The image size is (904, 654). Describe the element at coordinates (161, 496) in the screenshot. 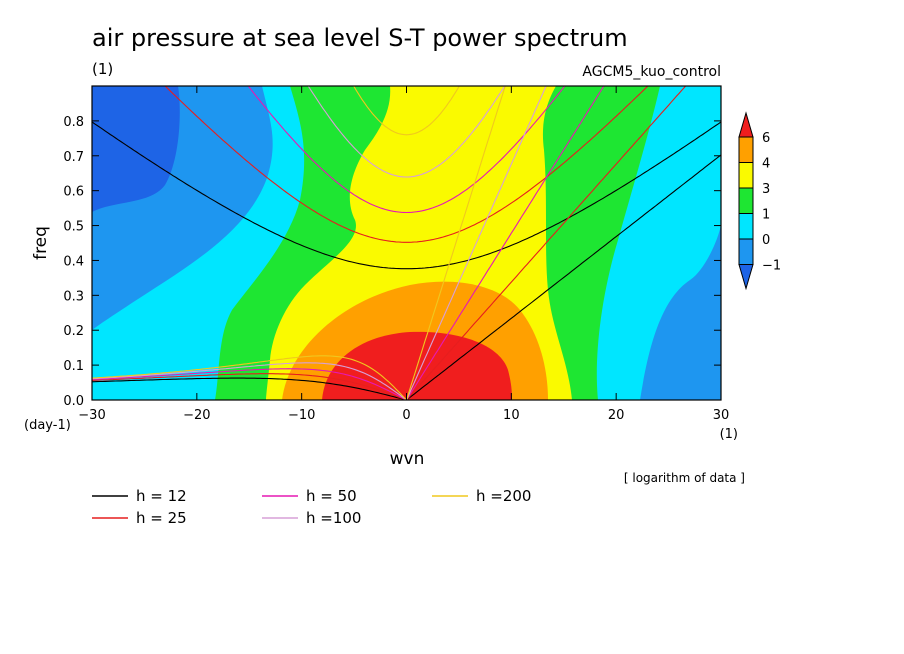

I see `legend-label-h12: h = 12` at that location.